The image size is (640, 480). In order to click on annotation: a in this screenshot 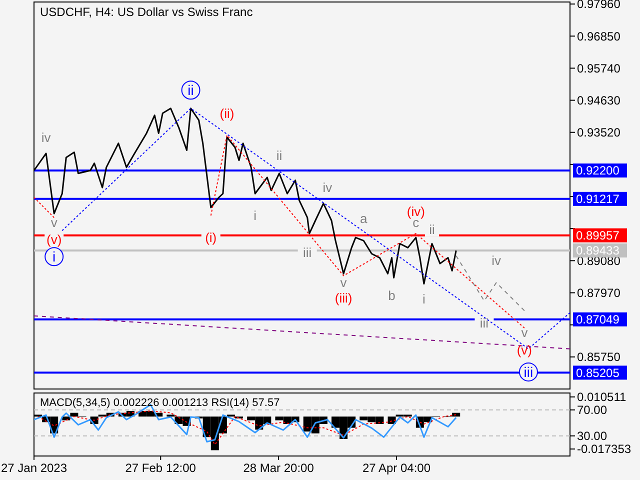, I will do `click(364, 218)`.